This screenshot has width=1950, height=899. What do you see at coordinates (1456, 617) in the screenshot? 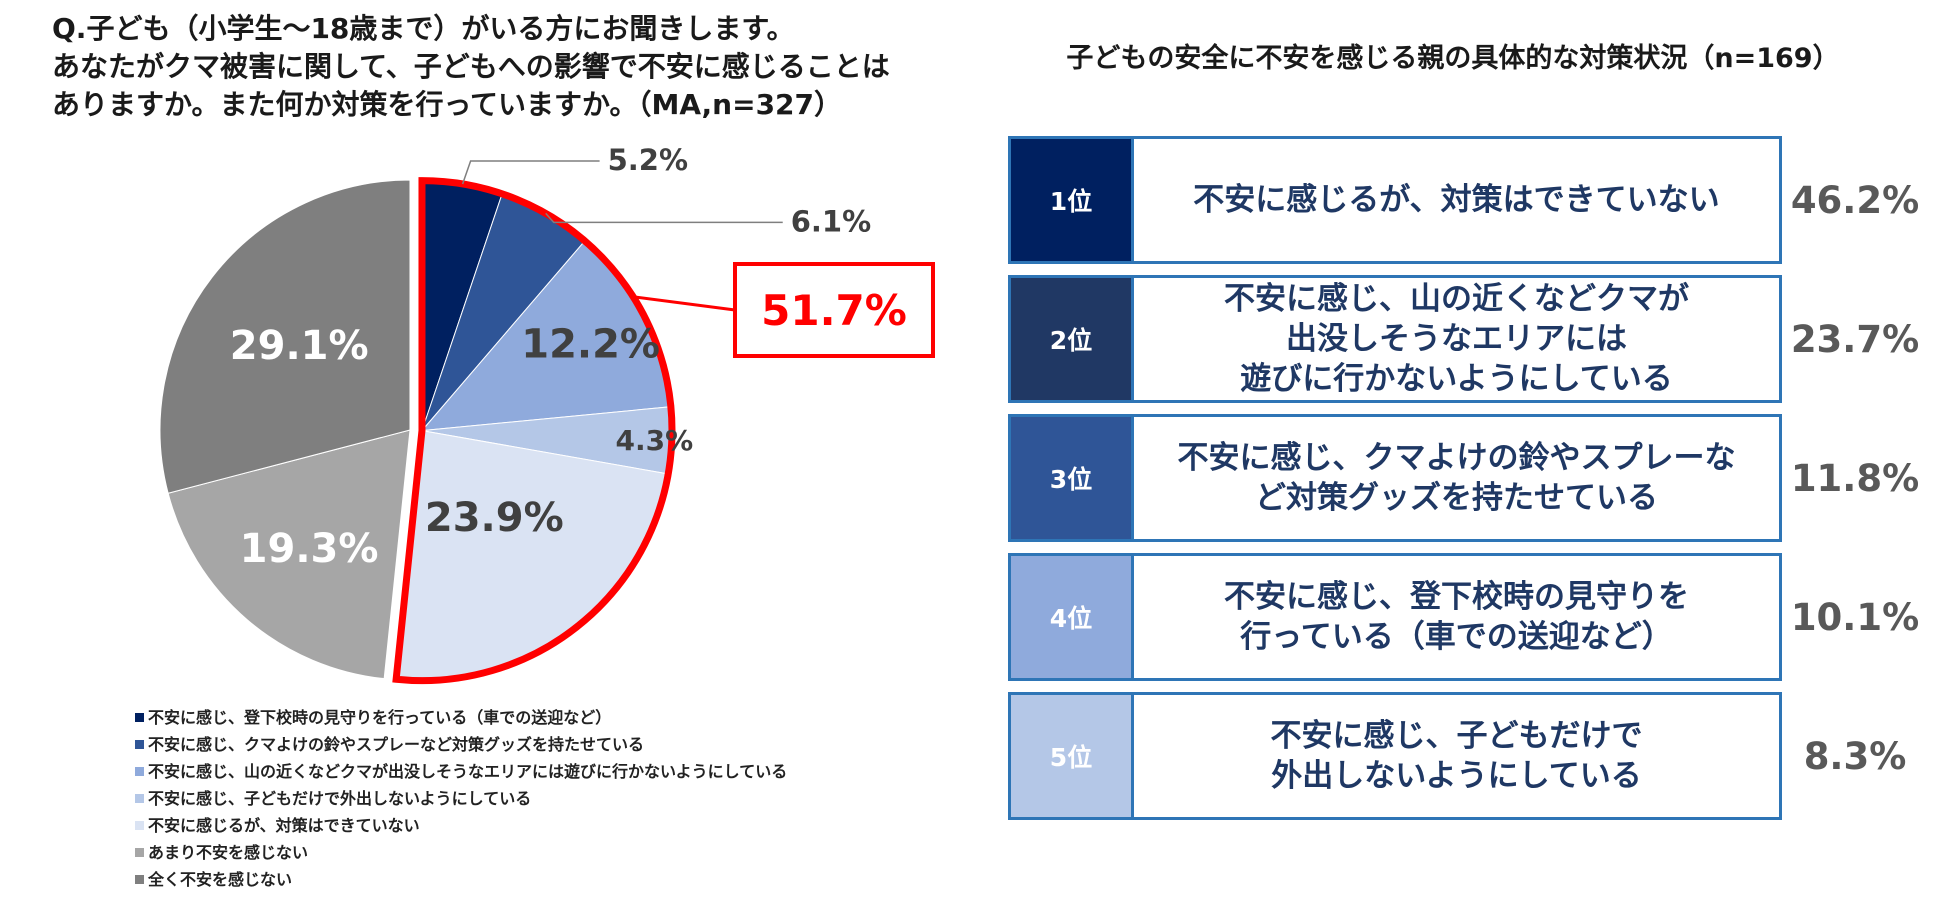
I see `rank-text: 不安に感じ、登下校時の見守りを 行っている（車での送迎など）` at bounding box center [1456, 617].